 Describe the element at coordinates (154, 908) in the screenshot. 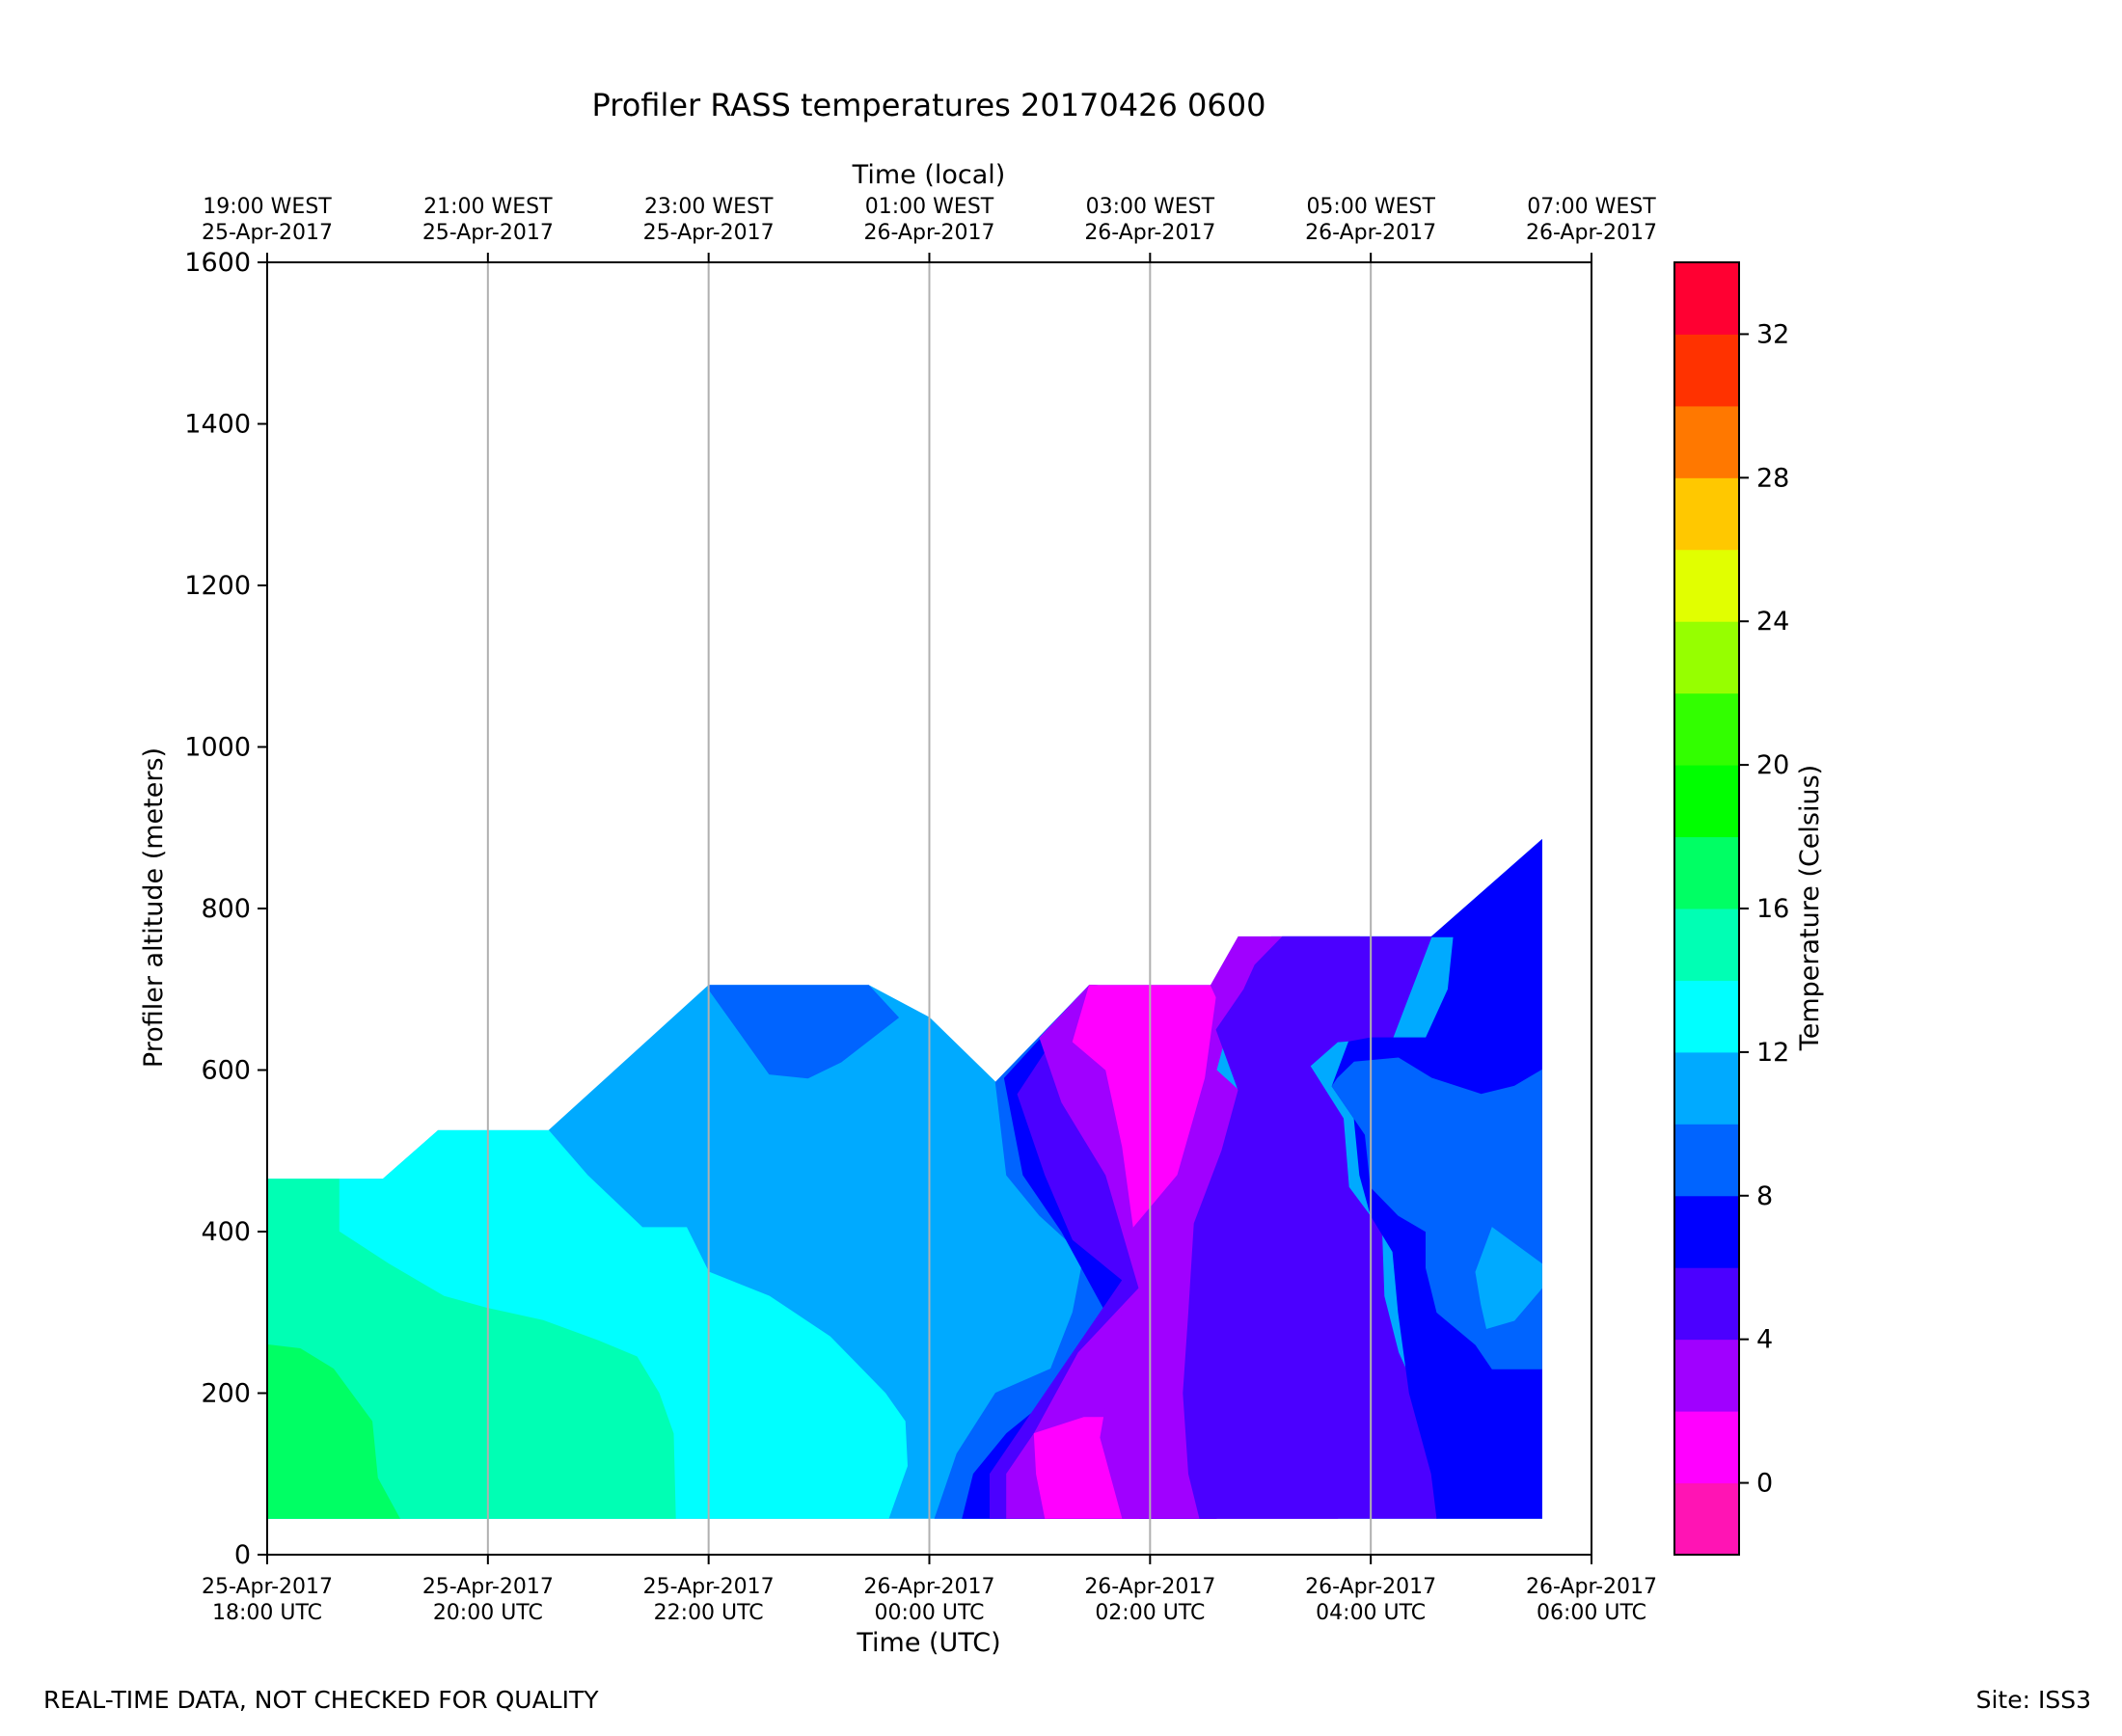

I see `y-axis-label: Profiler altitude (meters)` at that location.